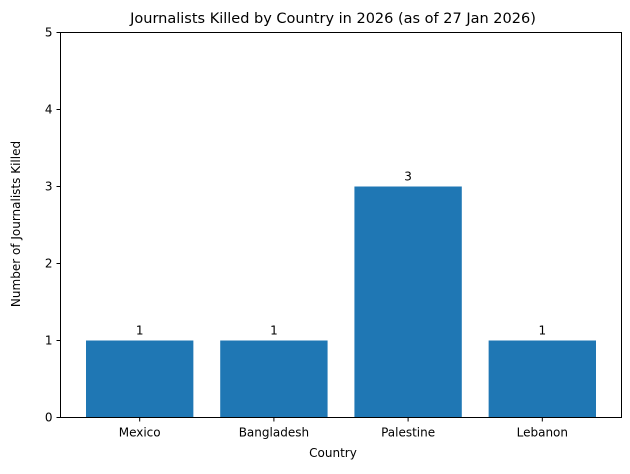 This screenshot has width=630, height=474. I want to click on y-tick-label: 5, so click(49, 33).